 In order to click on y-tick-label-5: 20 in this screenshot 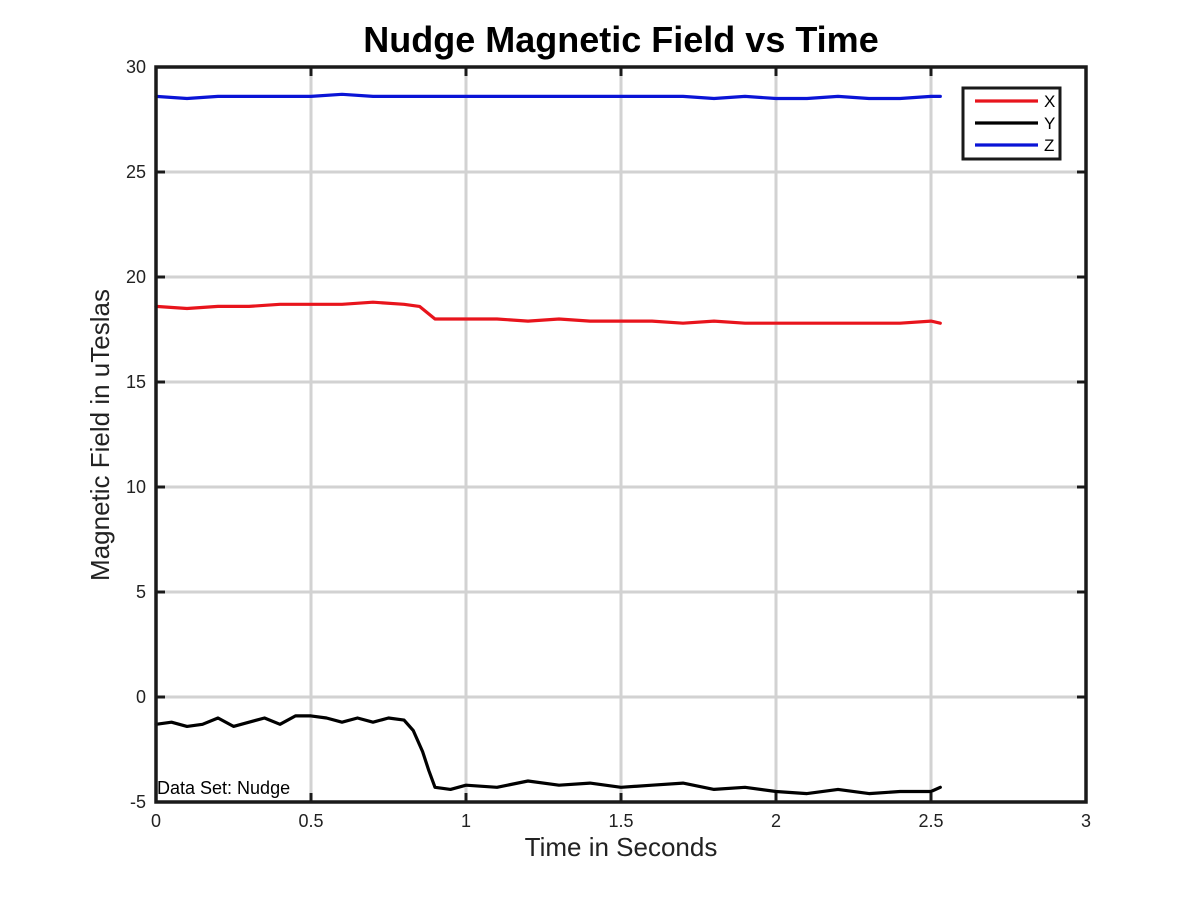, I will do `click(136, 277)`.